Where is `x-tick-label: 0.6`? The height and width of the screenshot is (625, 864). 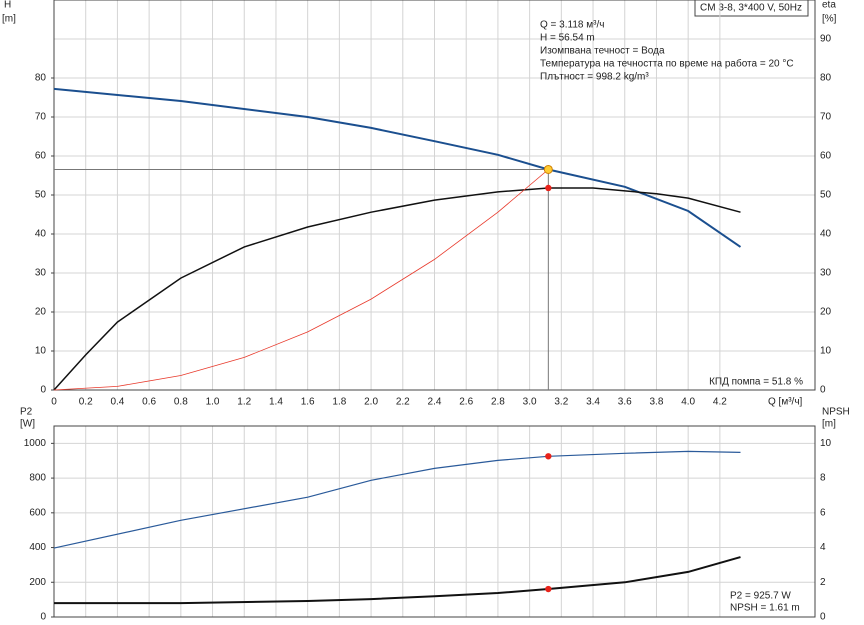
x-tick-label: 0.6 is located at coordinates (149, 402).